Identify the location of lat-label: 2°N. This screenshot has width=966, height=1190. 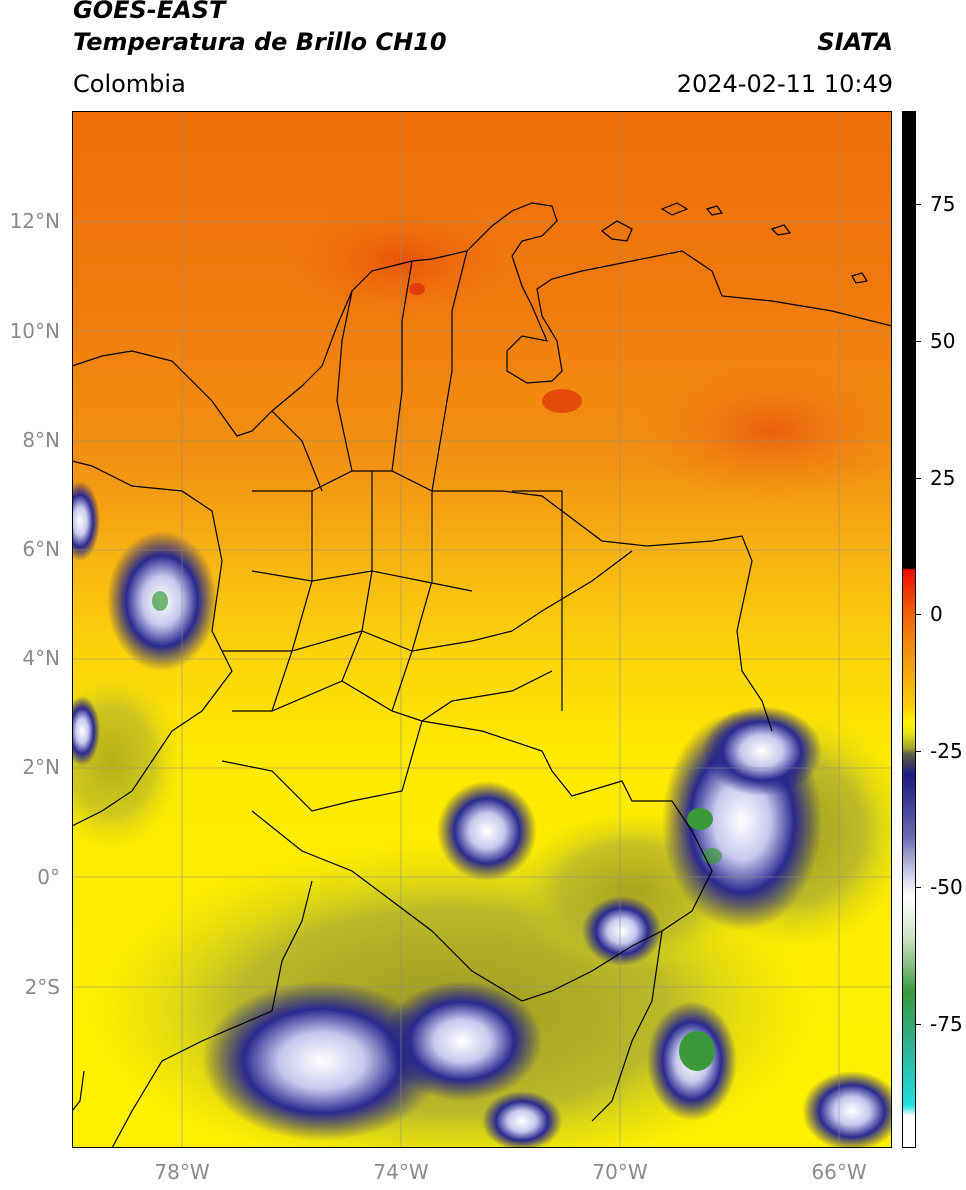
(41, 767).